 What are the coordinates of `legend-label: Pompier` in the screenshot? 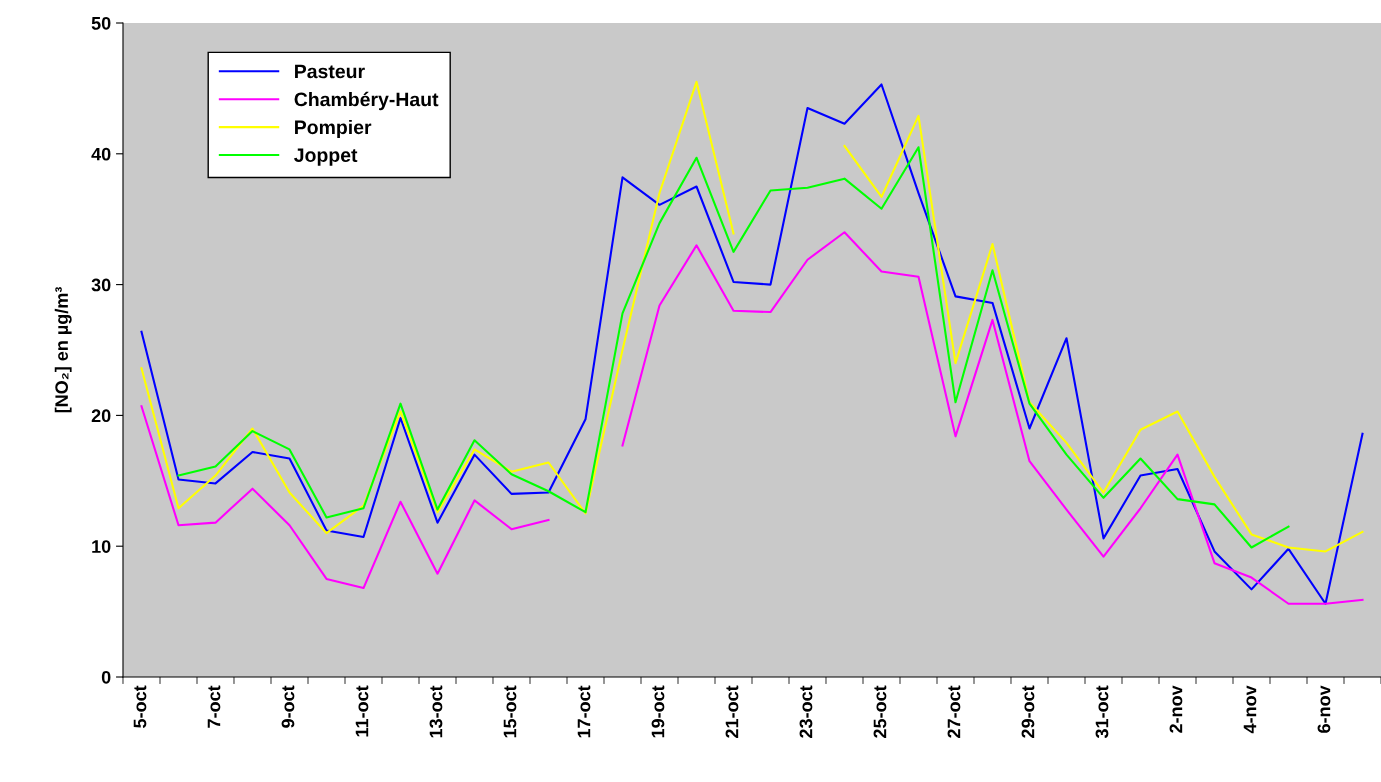 It's located at (333, 128).